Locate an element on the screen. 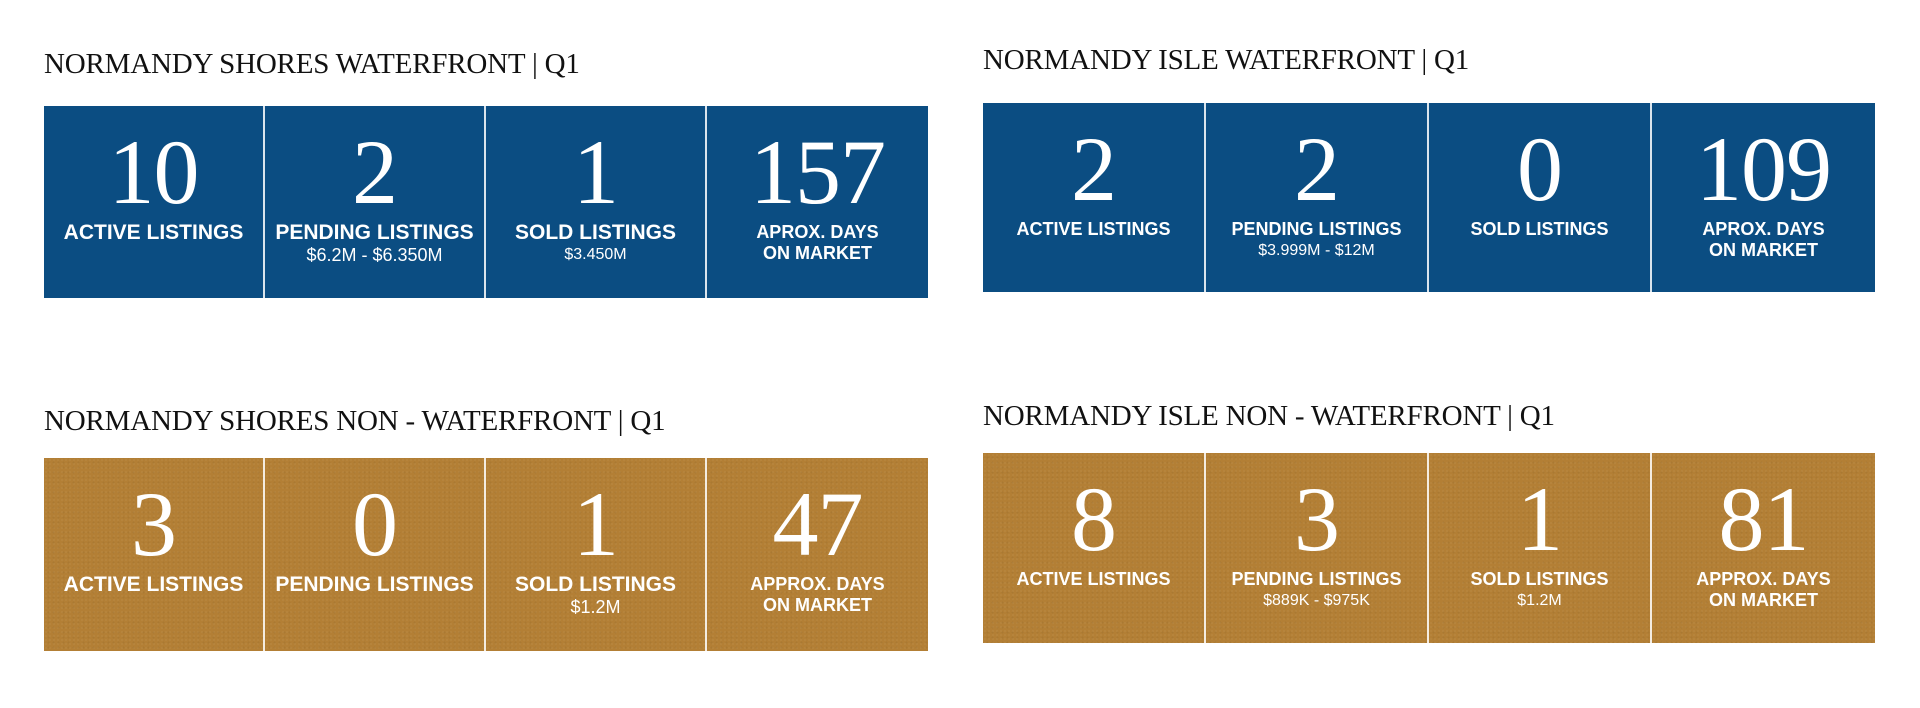 This screenshot has height=708, width=1920. stat-sold-listings: 1 SOLD LISTINGS $3.450M is located at coordinates (596, 202).